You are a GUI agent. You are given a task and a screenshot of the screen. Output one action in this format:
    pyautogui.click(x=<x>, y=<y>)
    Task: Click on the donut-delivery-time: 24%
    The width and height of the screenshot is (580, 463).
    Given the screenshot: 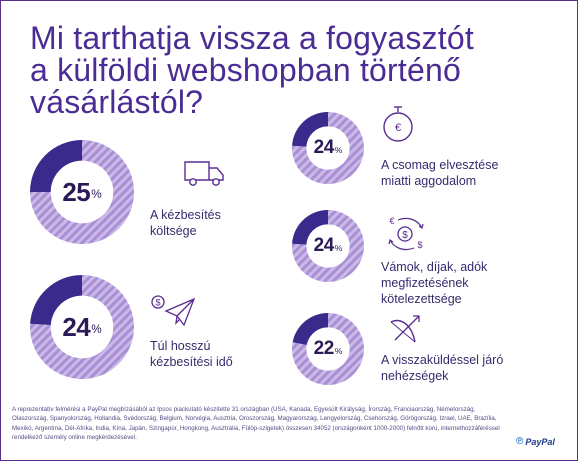 What is the action you would take?
    pyautogui.click(x=81, y=327)
    